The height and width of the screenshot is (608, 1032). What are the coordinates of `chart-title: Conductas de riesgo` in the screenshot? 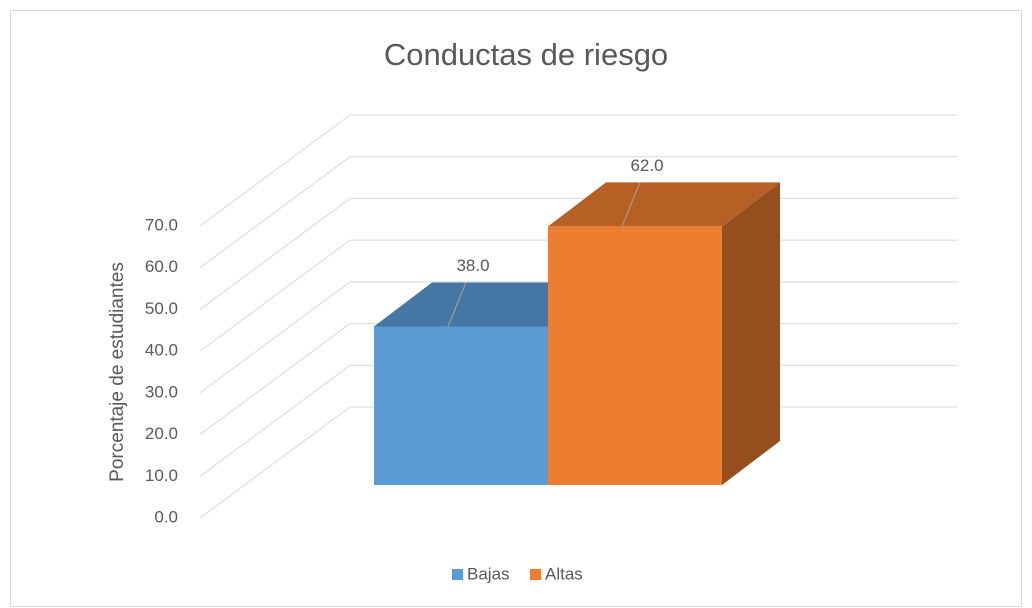 It's located at (526, 54).